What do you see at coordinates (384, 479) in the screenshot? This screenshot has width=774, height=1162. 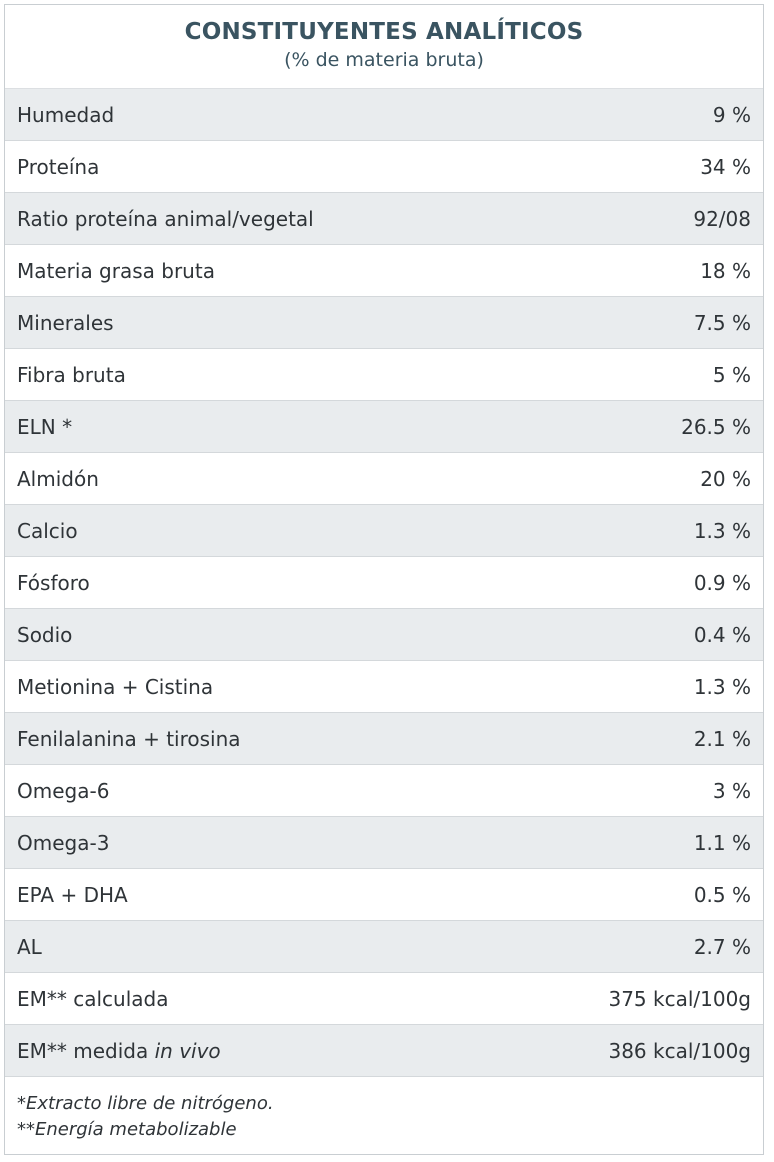 I see `table-row: Almidón 20 %` at bounding box center [384, 479].